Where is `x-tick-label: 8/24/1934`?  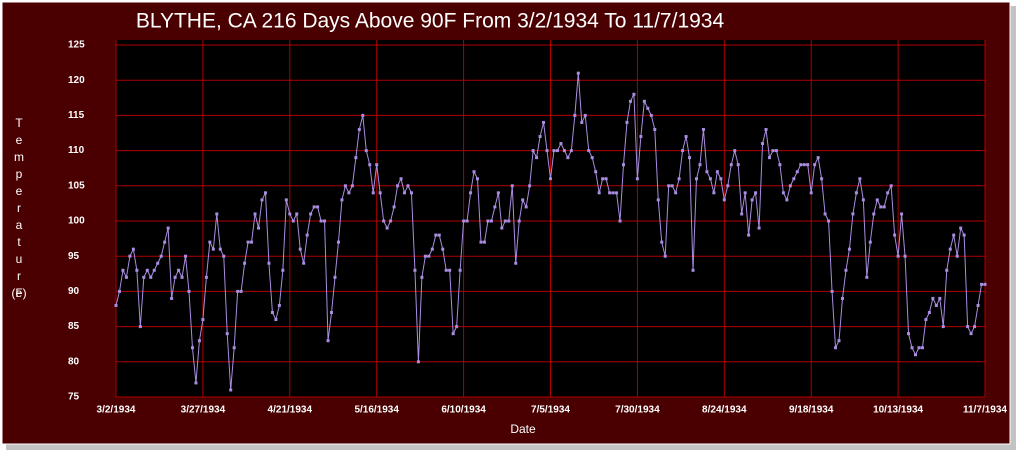 x-tick-label: 8/24/1934 is located at coordinates (724, 410).